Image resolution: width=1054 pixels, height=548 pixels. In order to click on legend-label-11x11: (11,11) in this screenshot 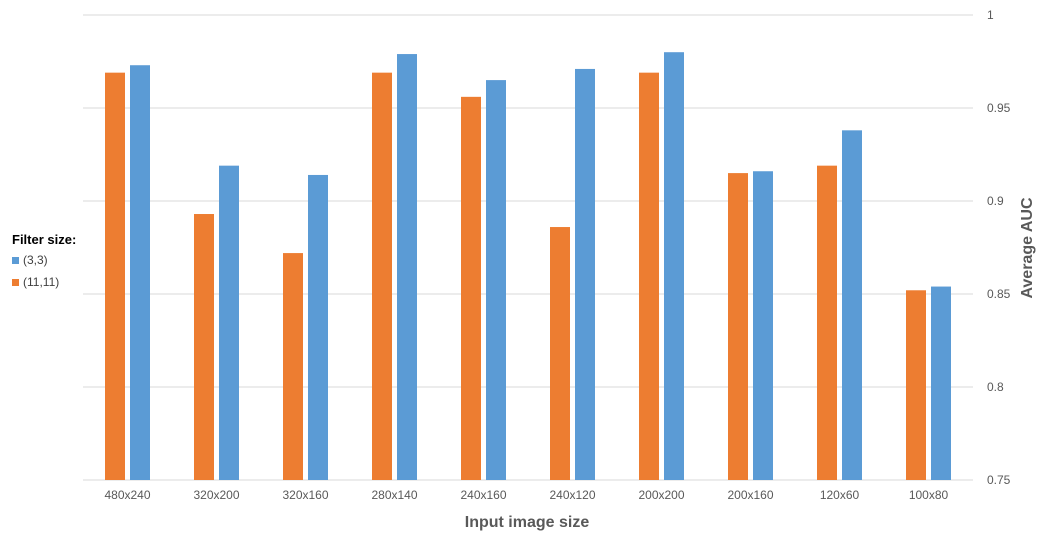, I will do `click(41, 282)`.